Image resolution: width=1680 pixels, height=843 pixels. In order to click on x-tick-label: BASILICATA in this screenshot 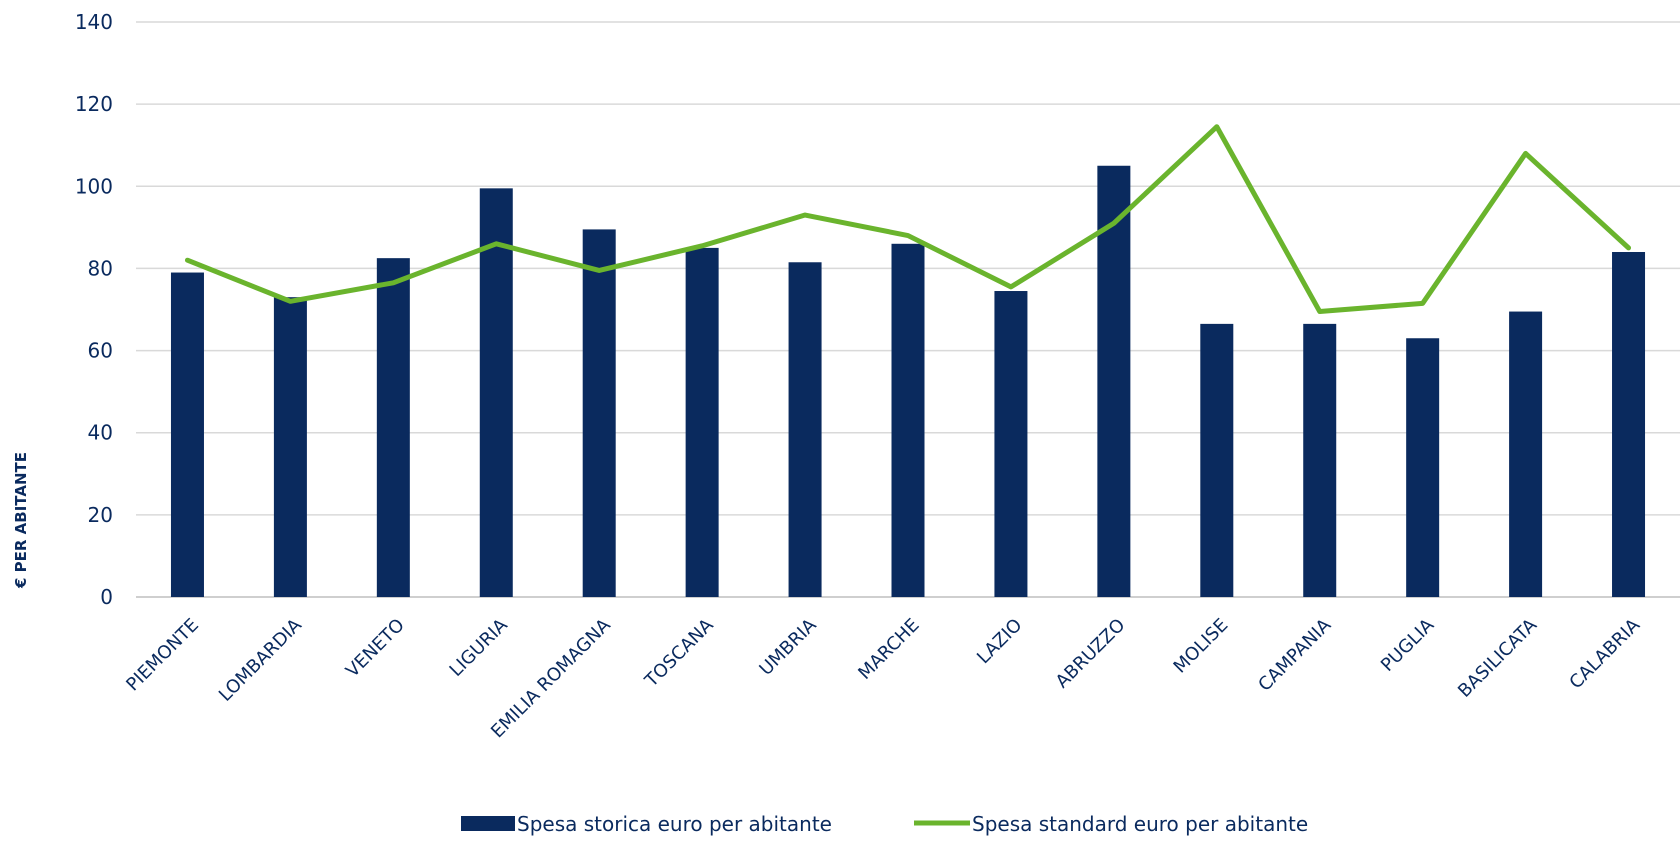, I will do `click(1498, 658)`.